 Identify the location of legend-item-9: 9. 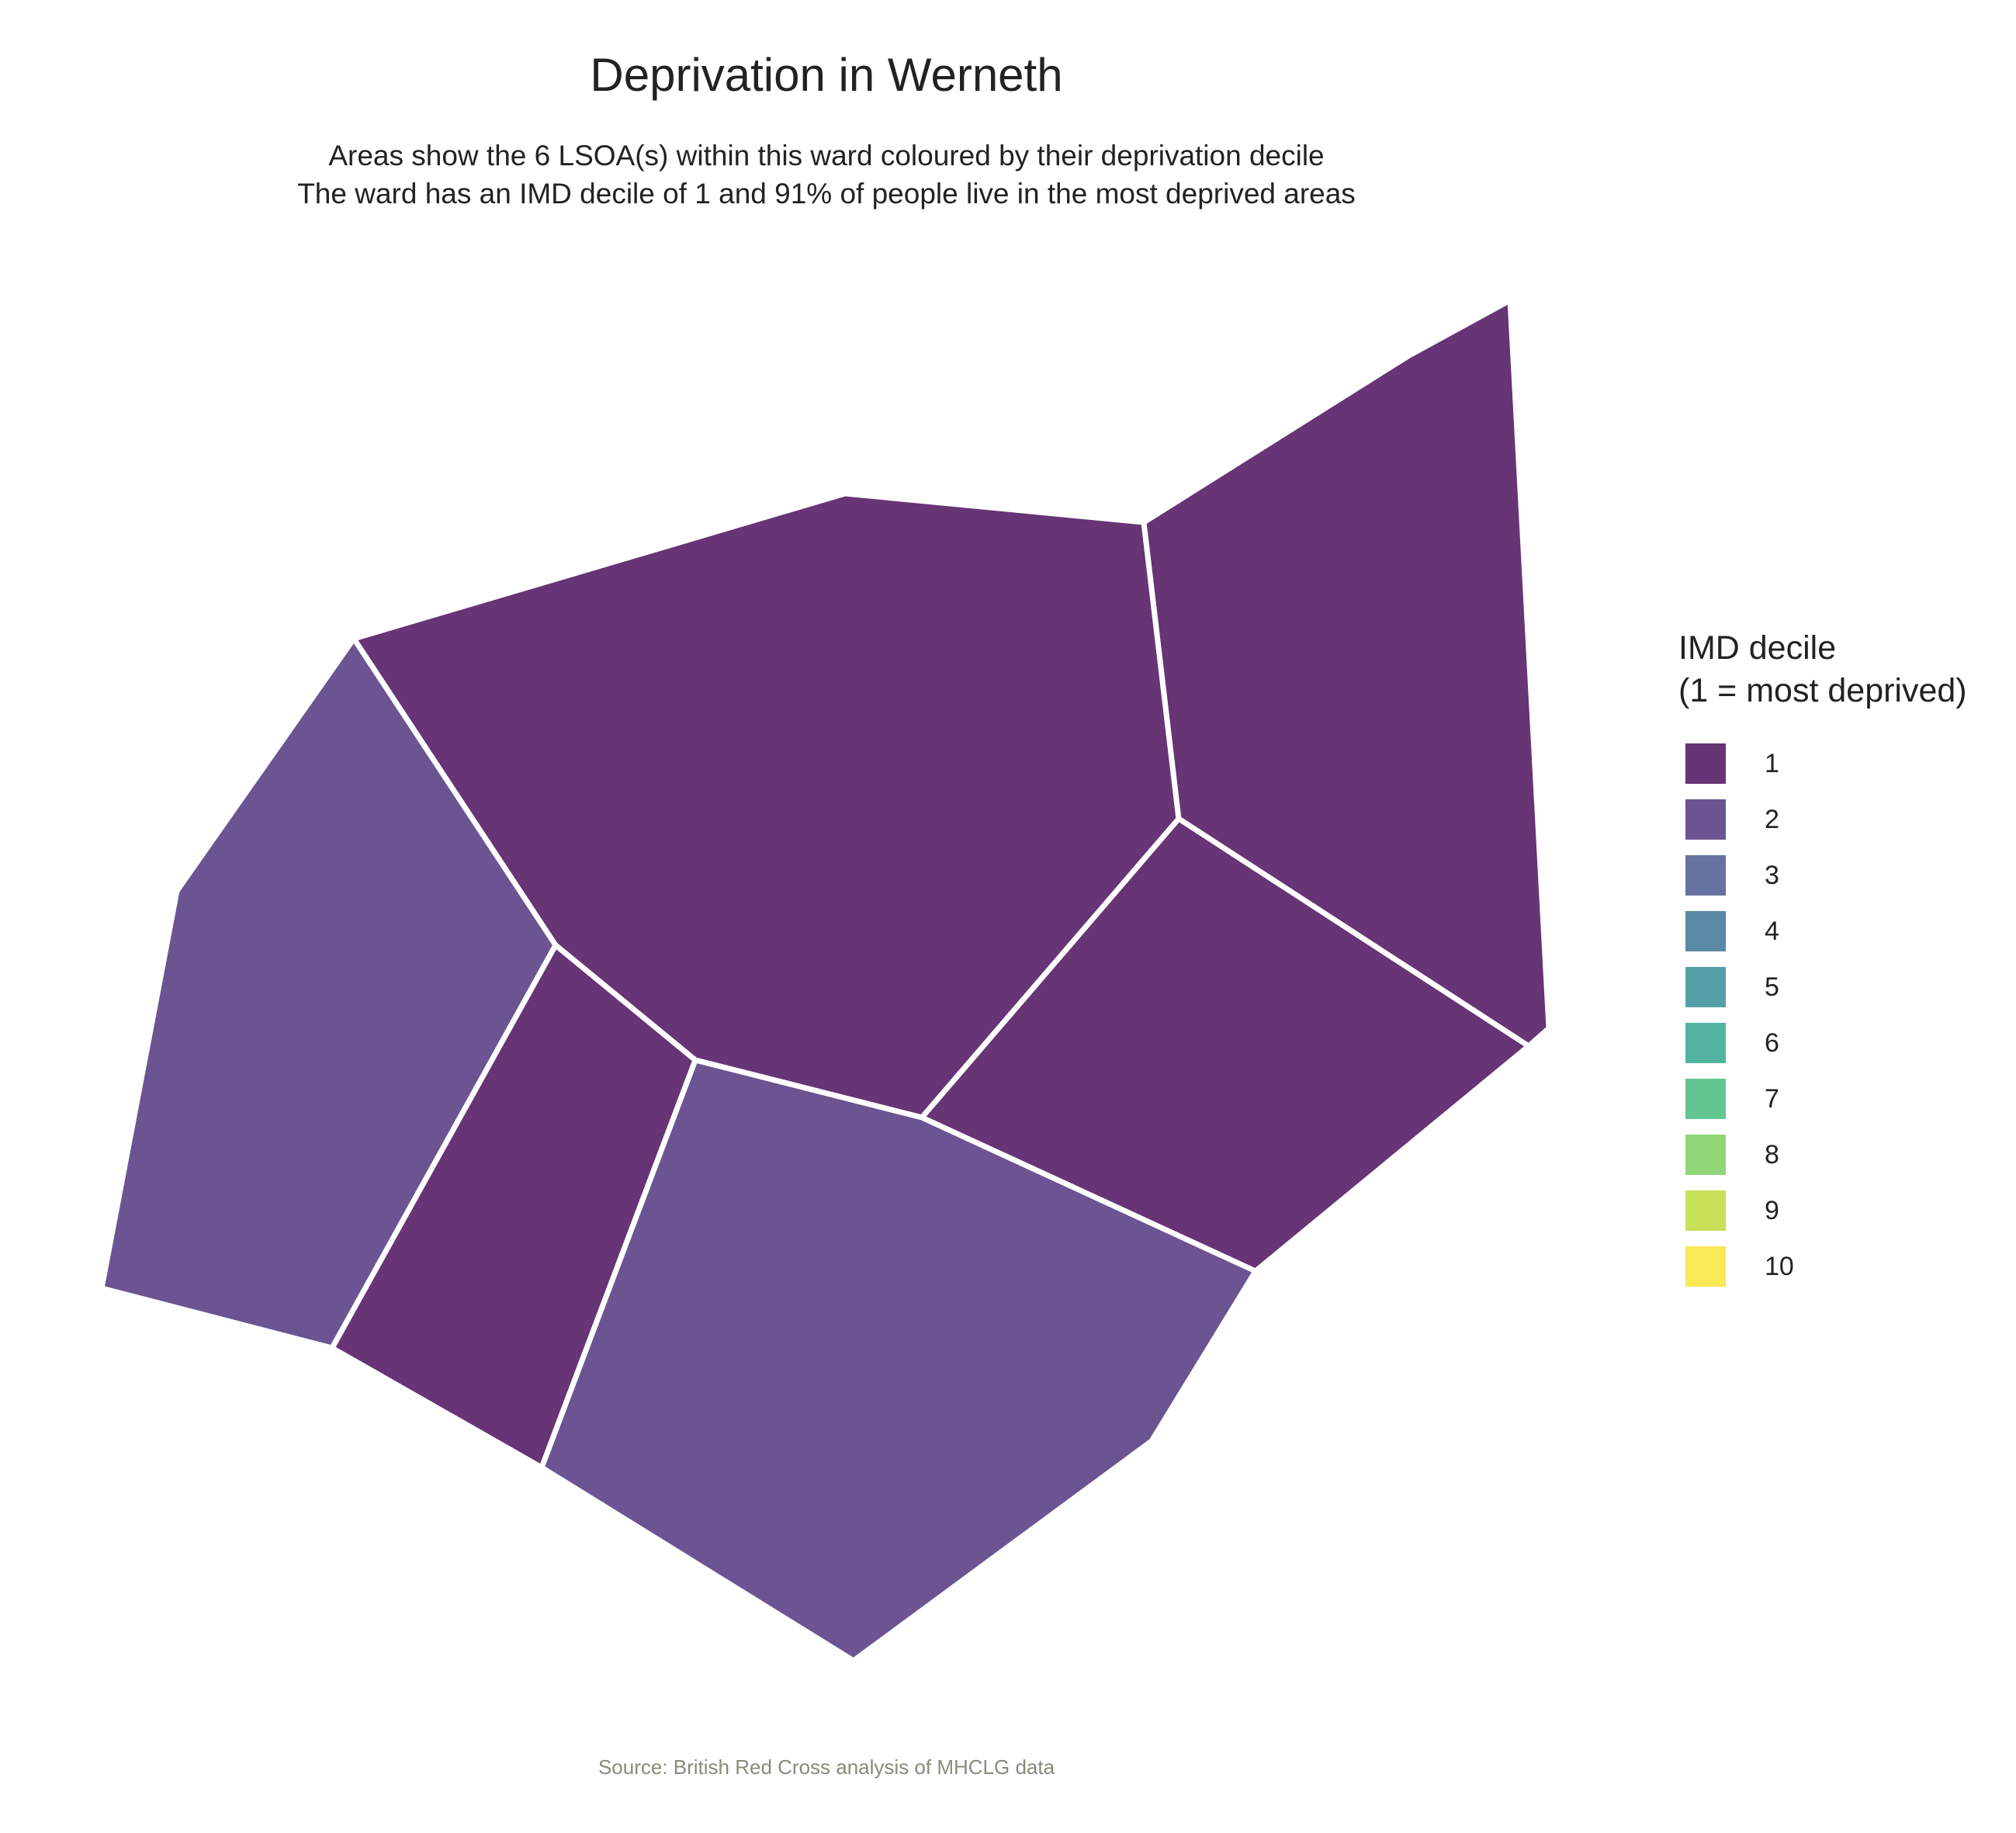
(1841, 1211).